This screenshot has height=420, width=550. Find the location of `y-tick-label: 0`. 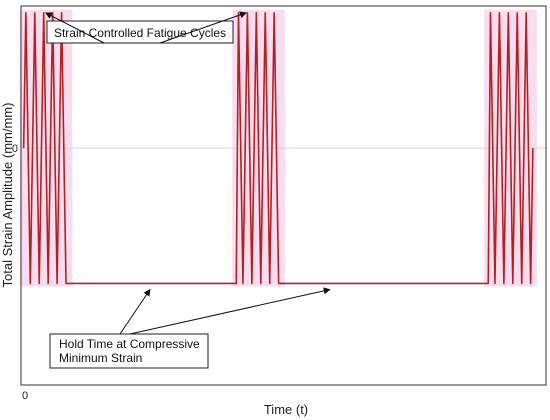

y-tick-label: 0 is located at coordinates (15, 149).